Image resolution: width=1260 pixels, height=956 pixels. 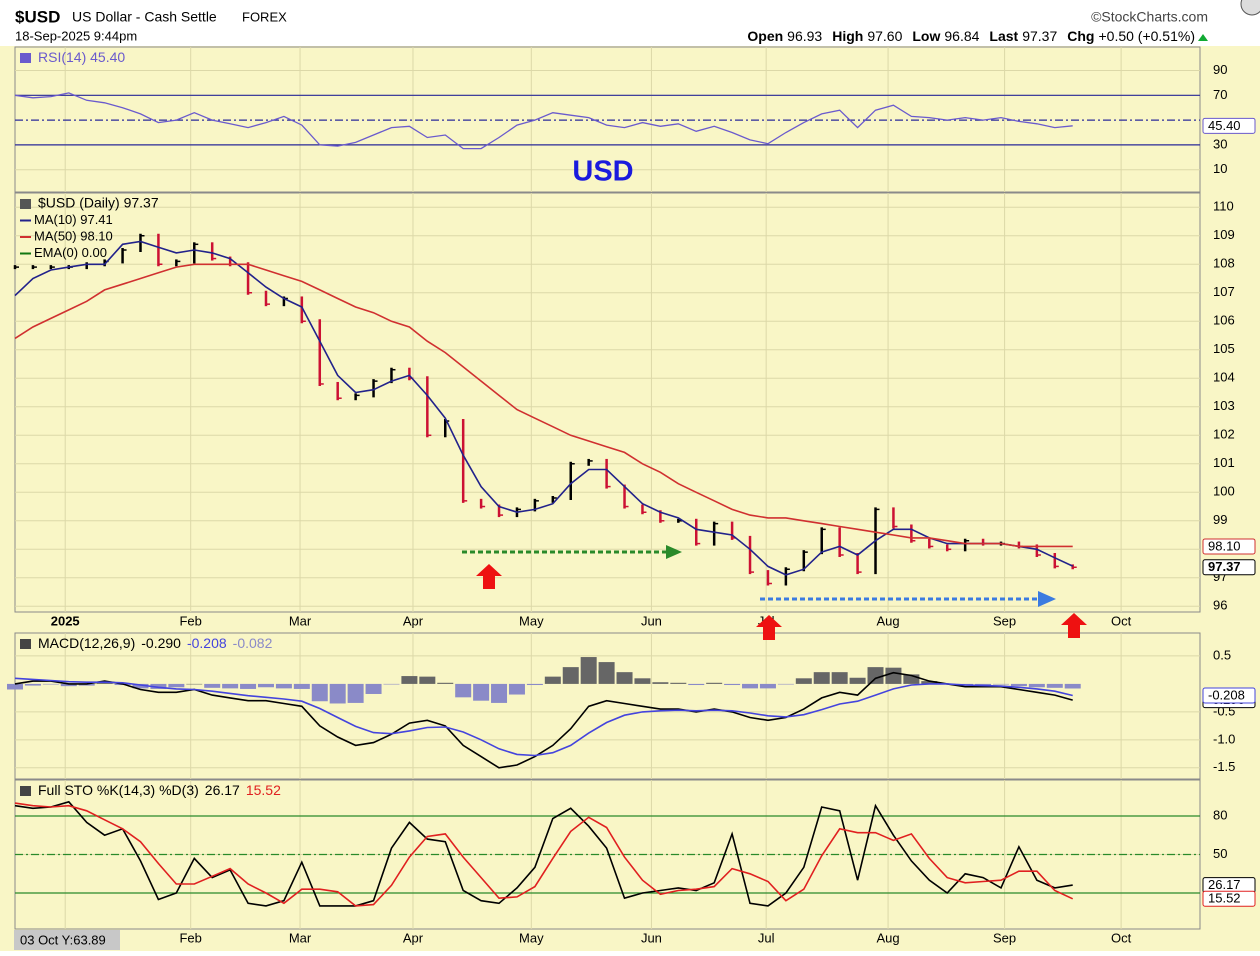 What do you see at coordinates (884, 36) in the screenshot?
I see `quote-value: 97.60` at bounding box center [884, 36].